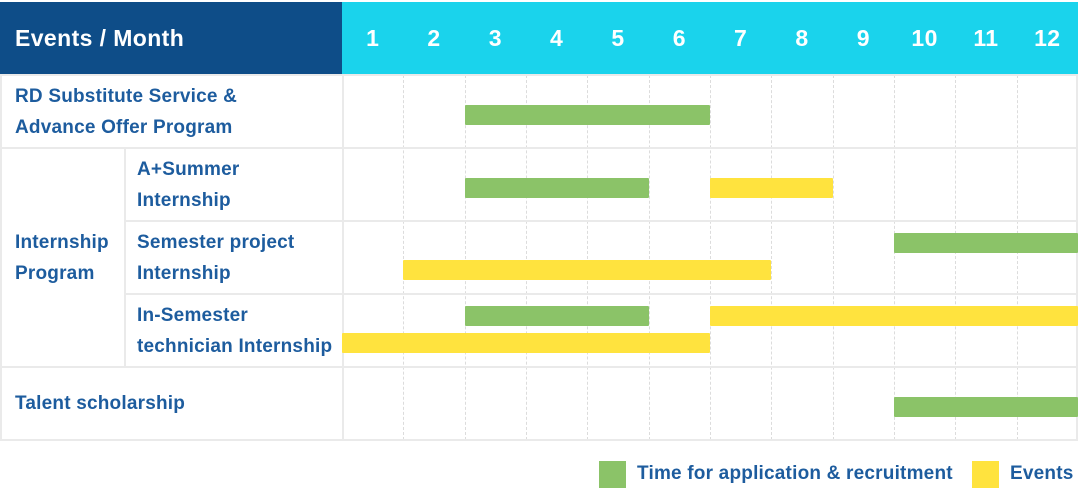  I want to click on month-label-2: 2, so click(434, 38).